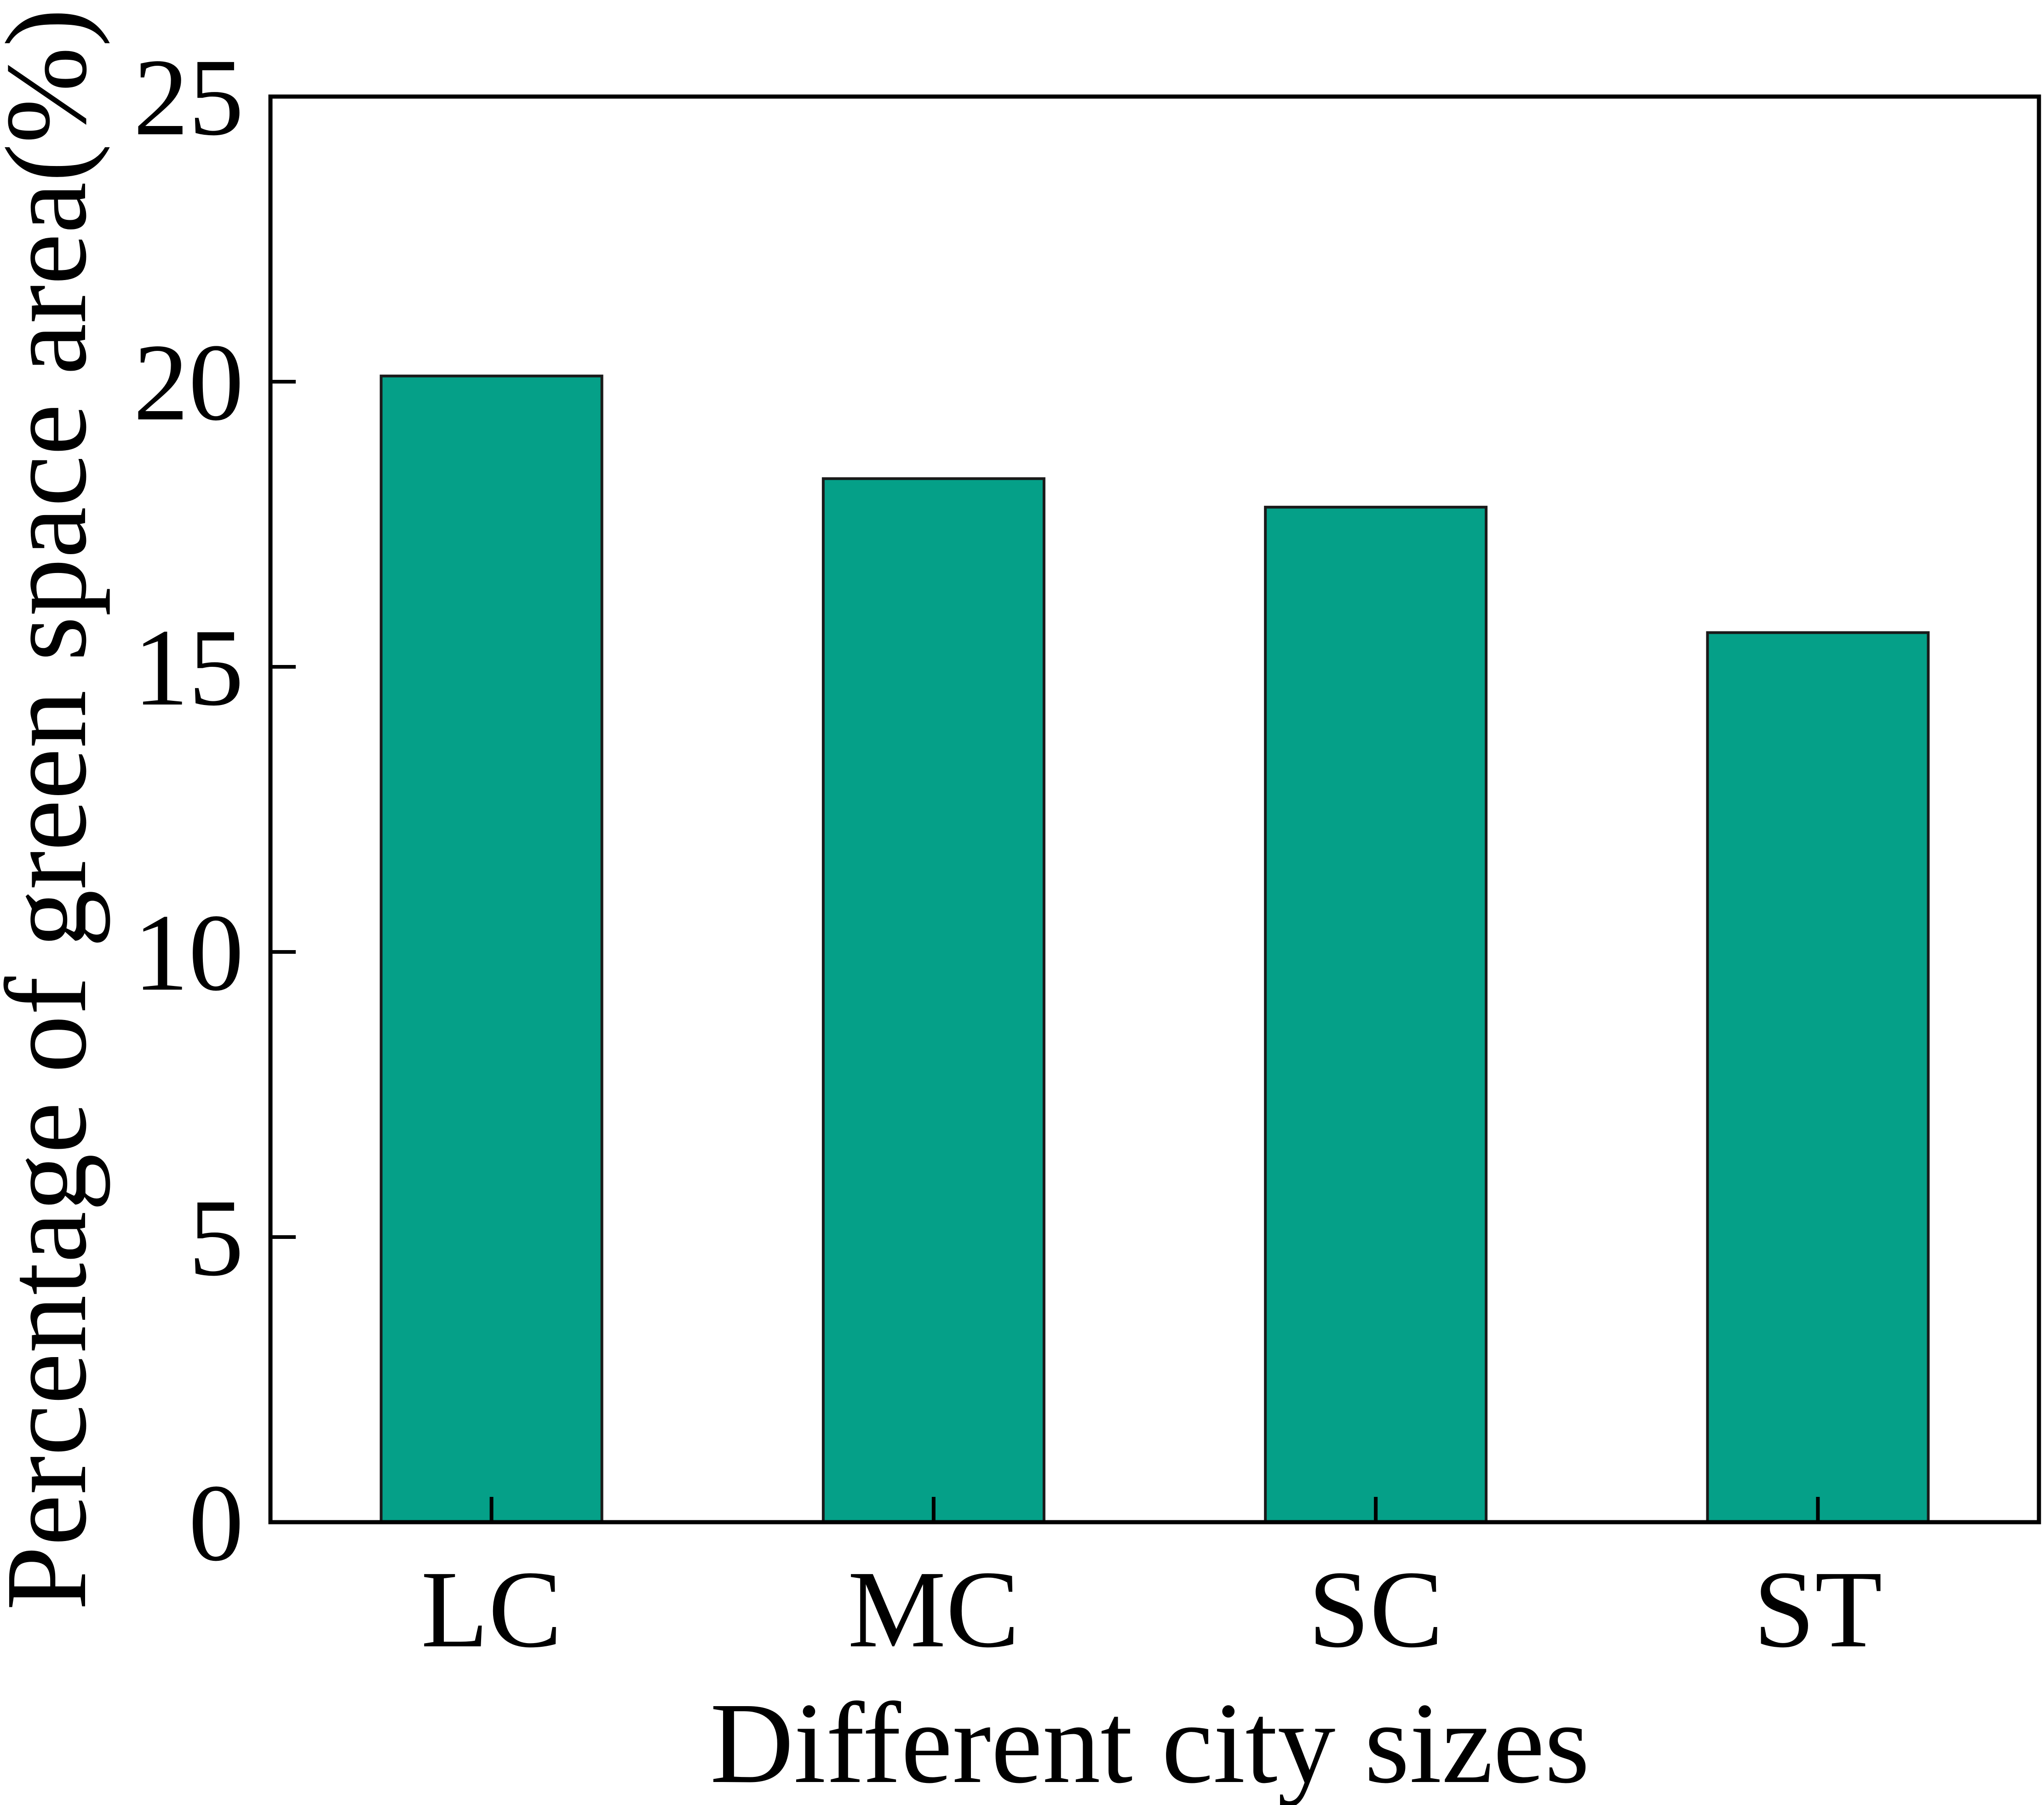 The height and width of the screenshot is (1805, 2044). Describe the element at coordinates (1375, 1609) in the screenshot. I see `x-tick-label: SC` at that location.